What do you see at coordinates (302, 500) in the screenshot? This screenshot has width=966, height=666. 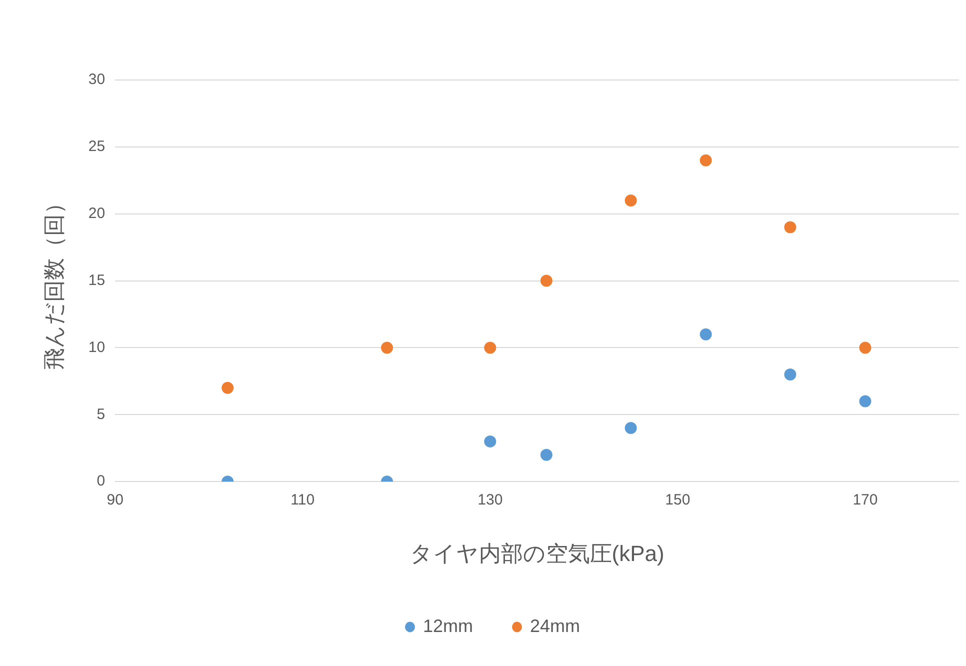 I see `x-tick-label: 110` at bounding box center [302, 500].